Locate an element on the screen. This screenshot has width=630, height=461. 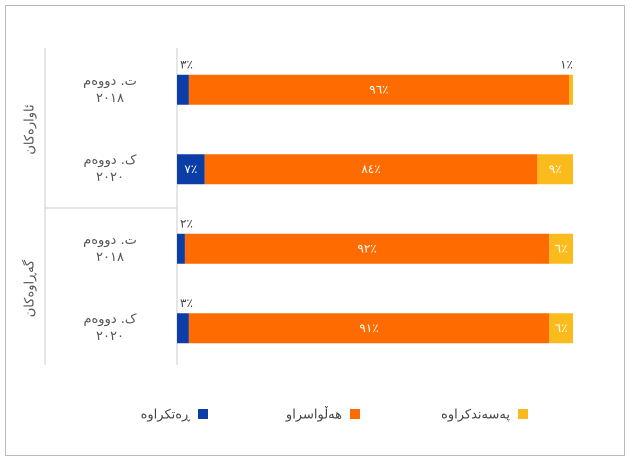
data-label: ٩٪ is located at coordinates (555, 169).